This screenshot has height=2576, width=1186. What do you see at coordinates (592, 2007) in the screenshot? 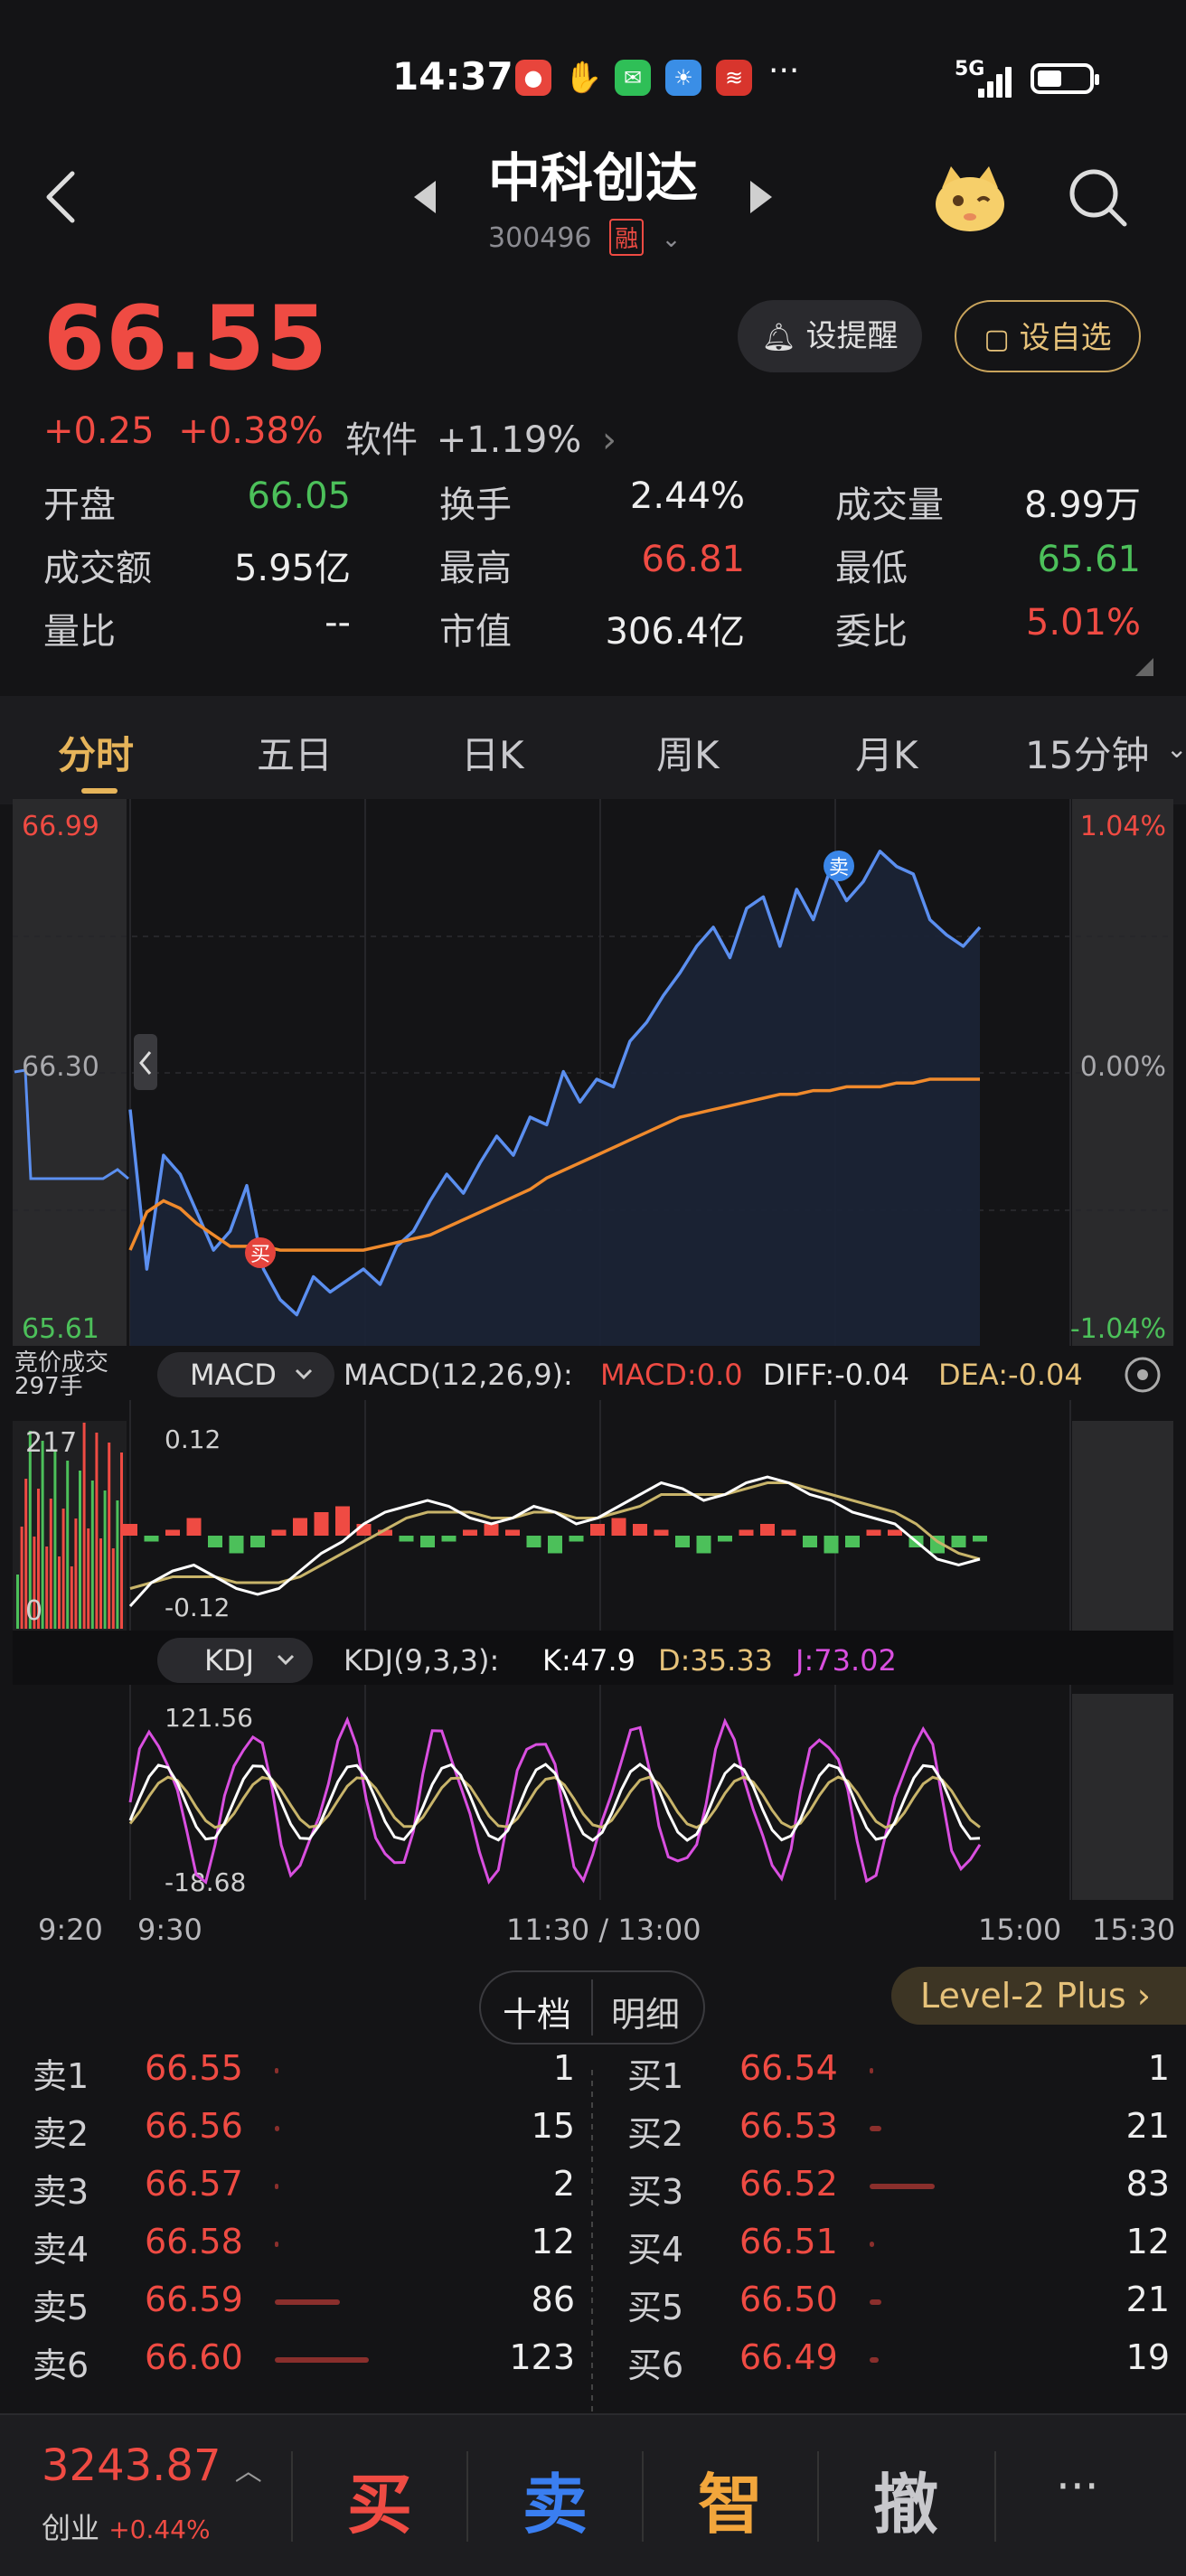
I see `orderbook-tab-group: 十档 明细` at bounding box center [592, 2007].